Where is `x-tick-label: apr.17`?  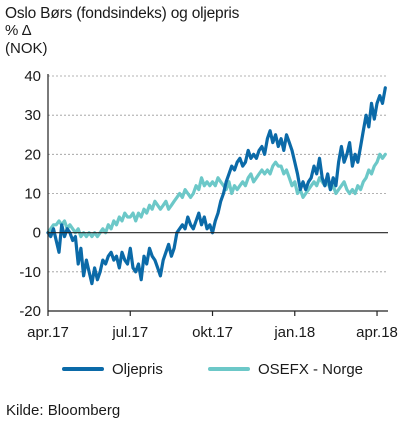 x-tick-label: apr.17 is located at coordinates (48, 332).